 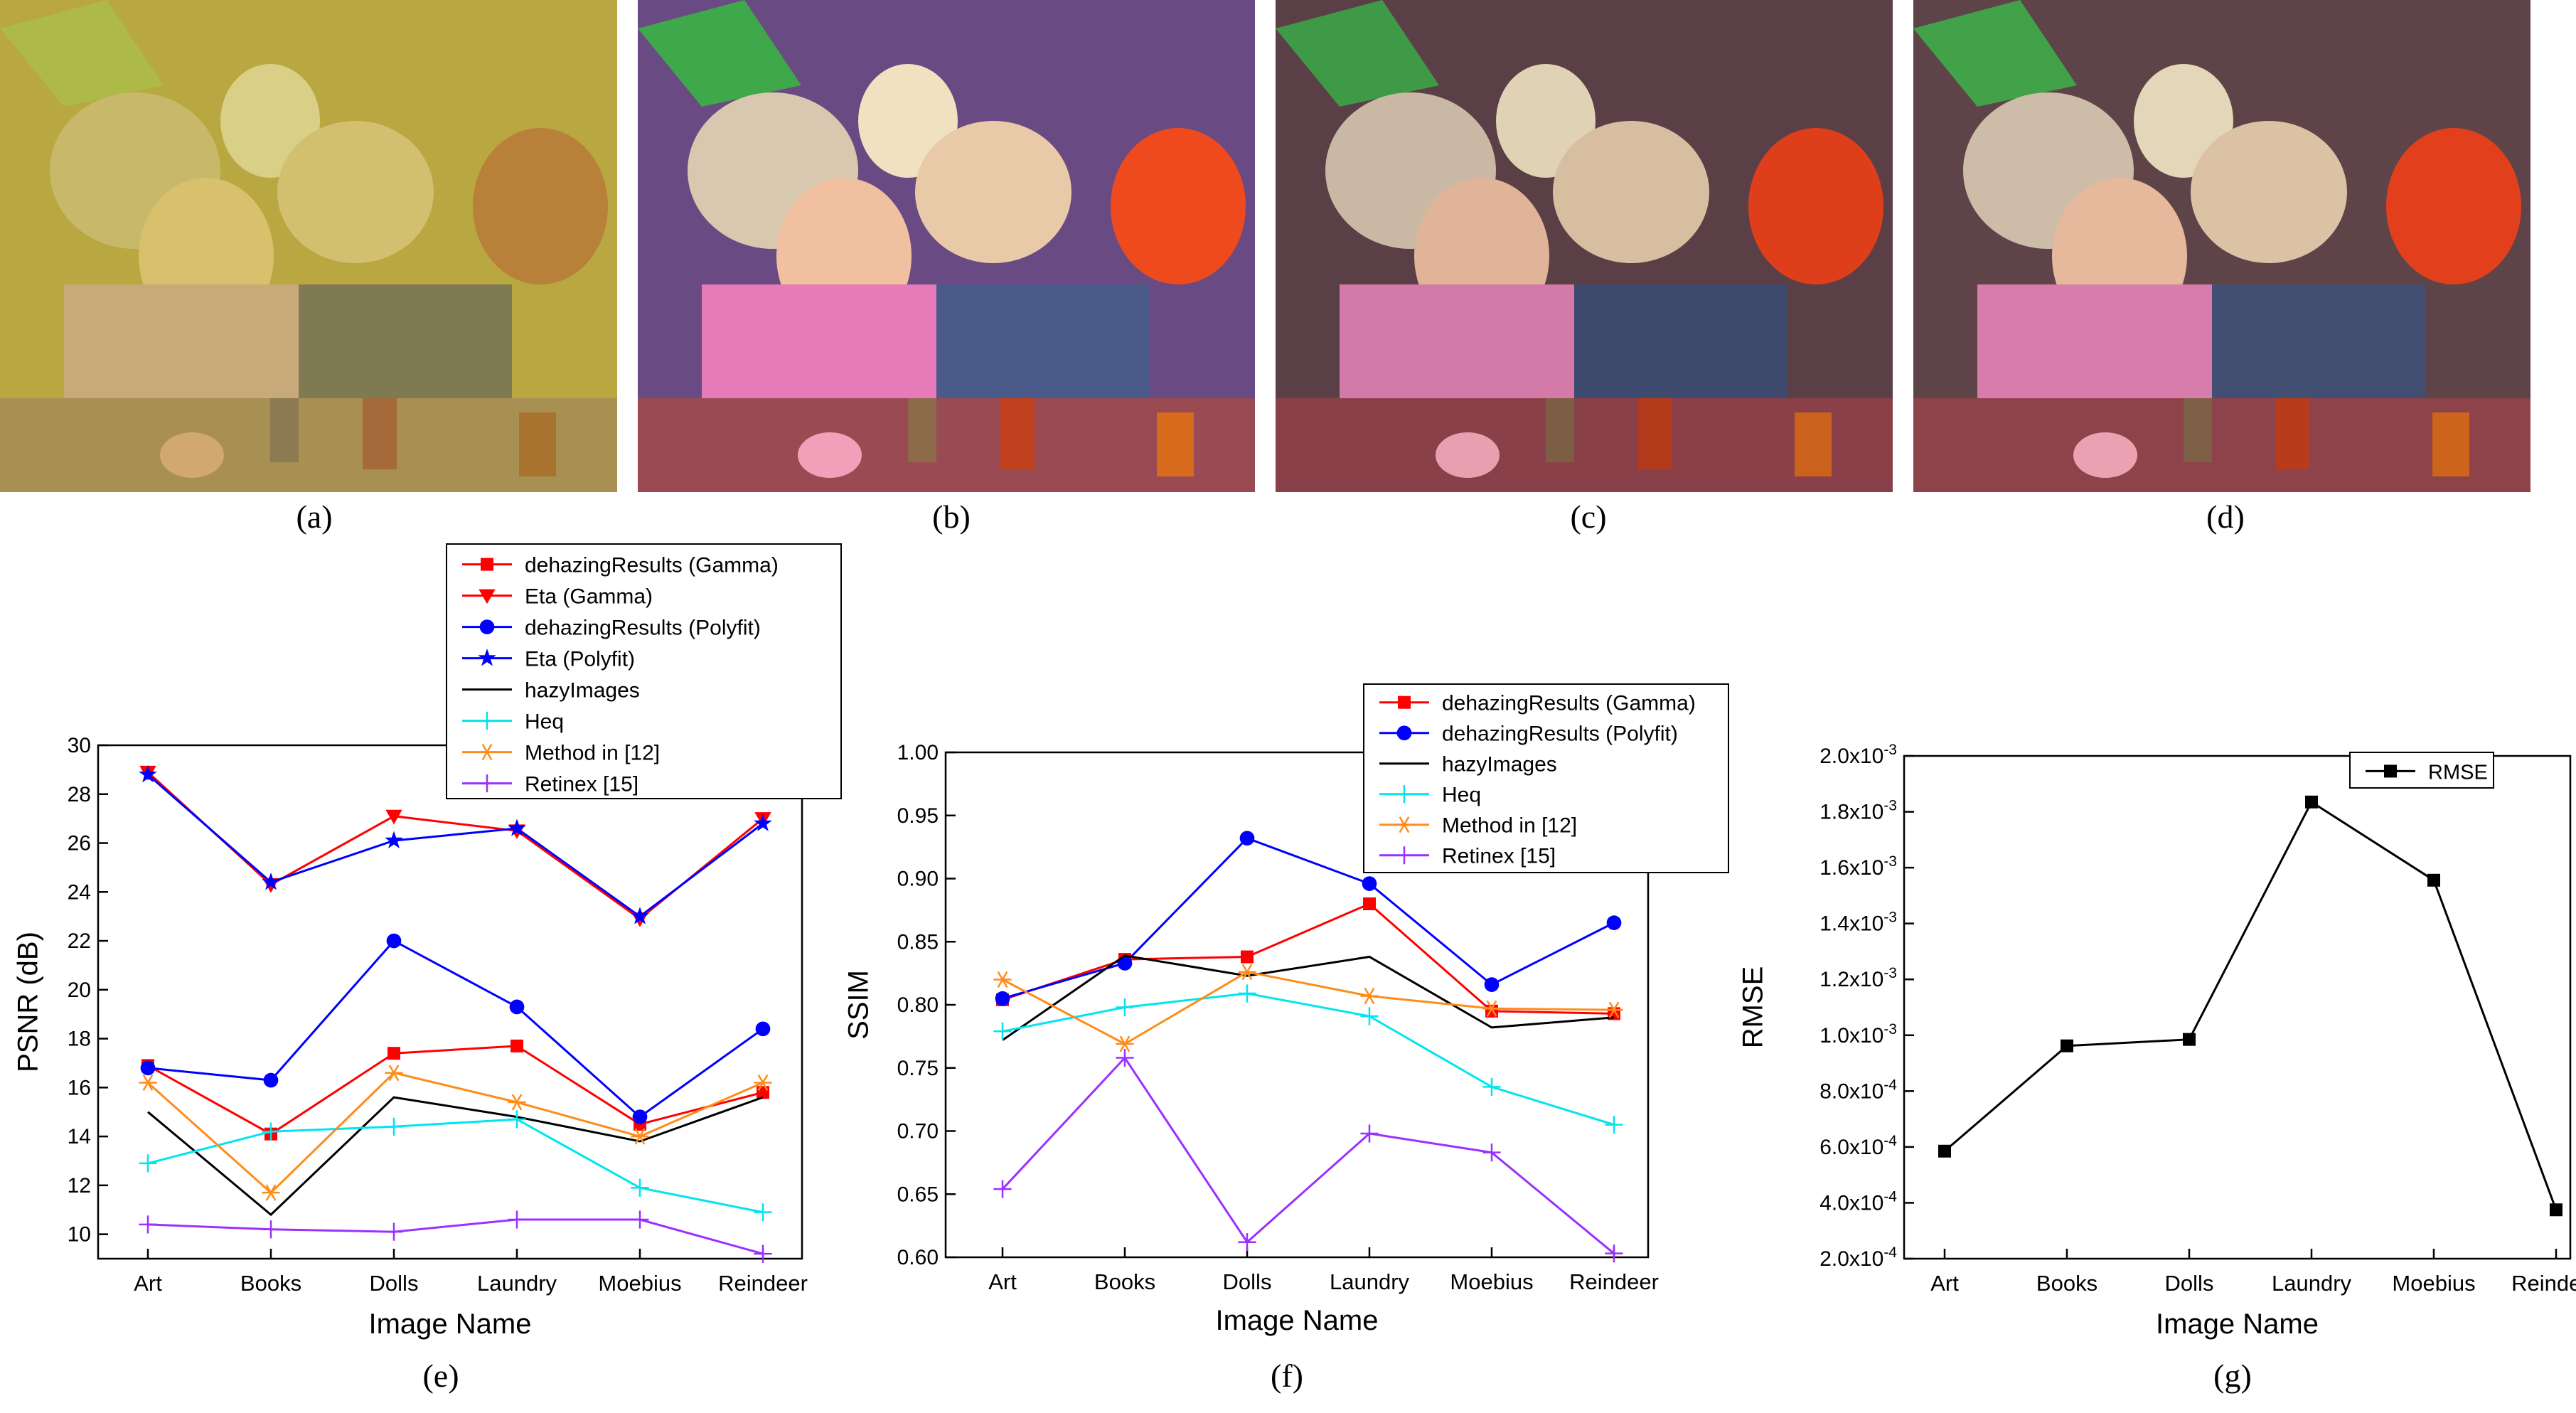 I want to click on photo-b-drawing, so click(x=946, y=246).